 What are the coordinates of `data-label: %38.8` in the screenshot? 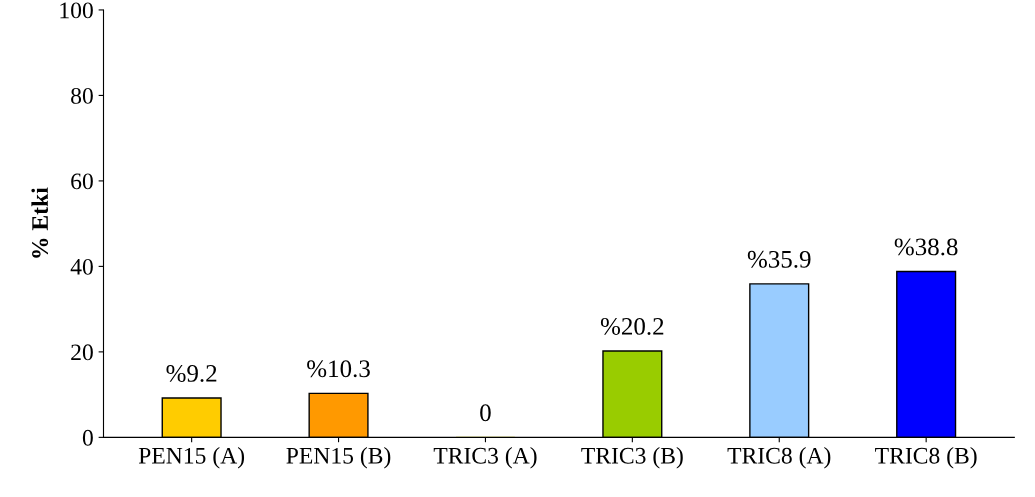 It's located at (926, 247).